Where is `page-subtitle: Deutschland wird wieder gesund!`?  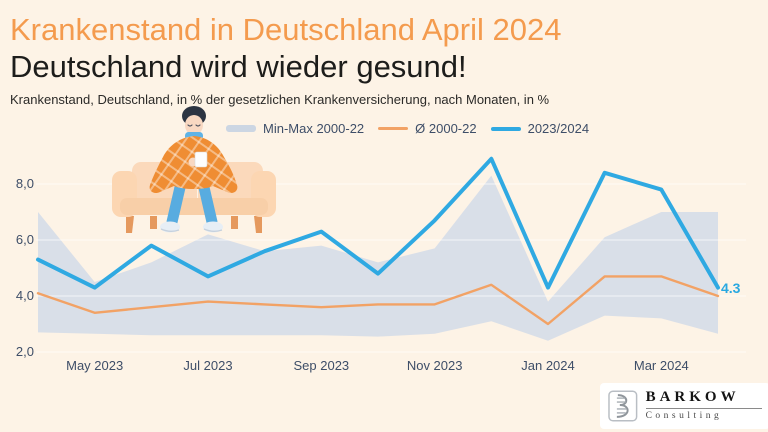 page-subtitle: Deutschland wird wieder gesund! is located at coordinates (238, 66).